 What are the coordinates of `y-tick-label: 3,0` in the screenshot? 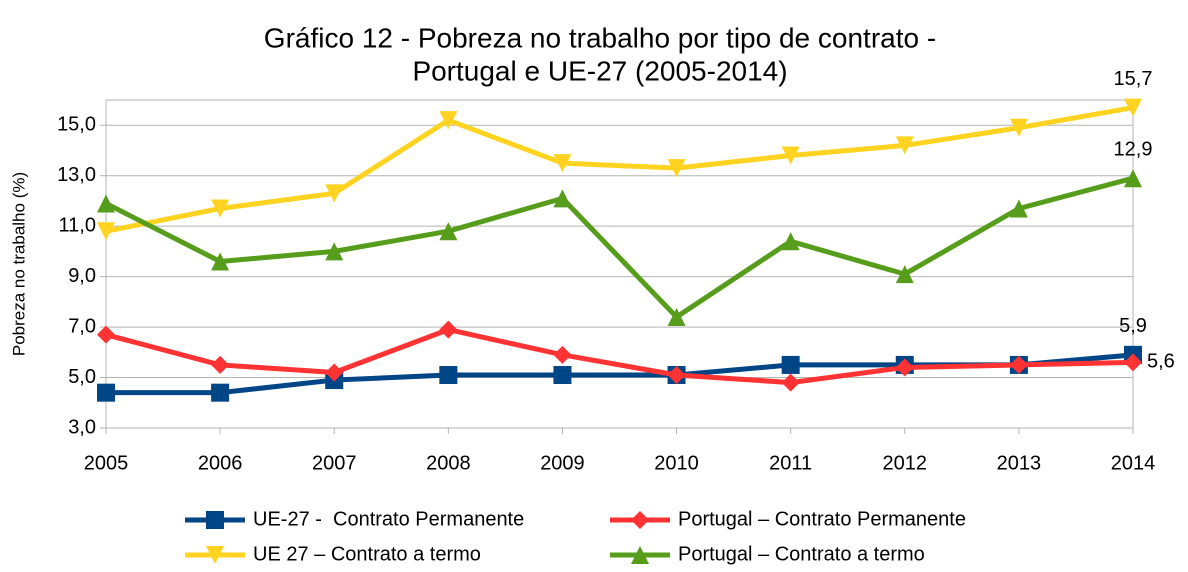 It's located at (82, 427).